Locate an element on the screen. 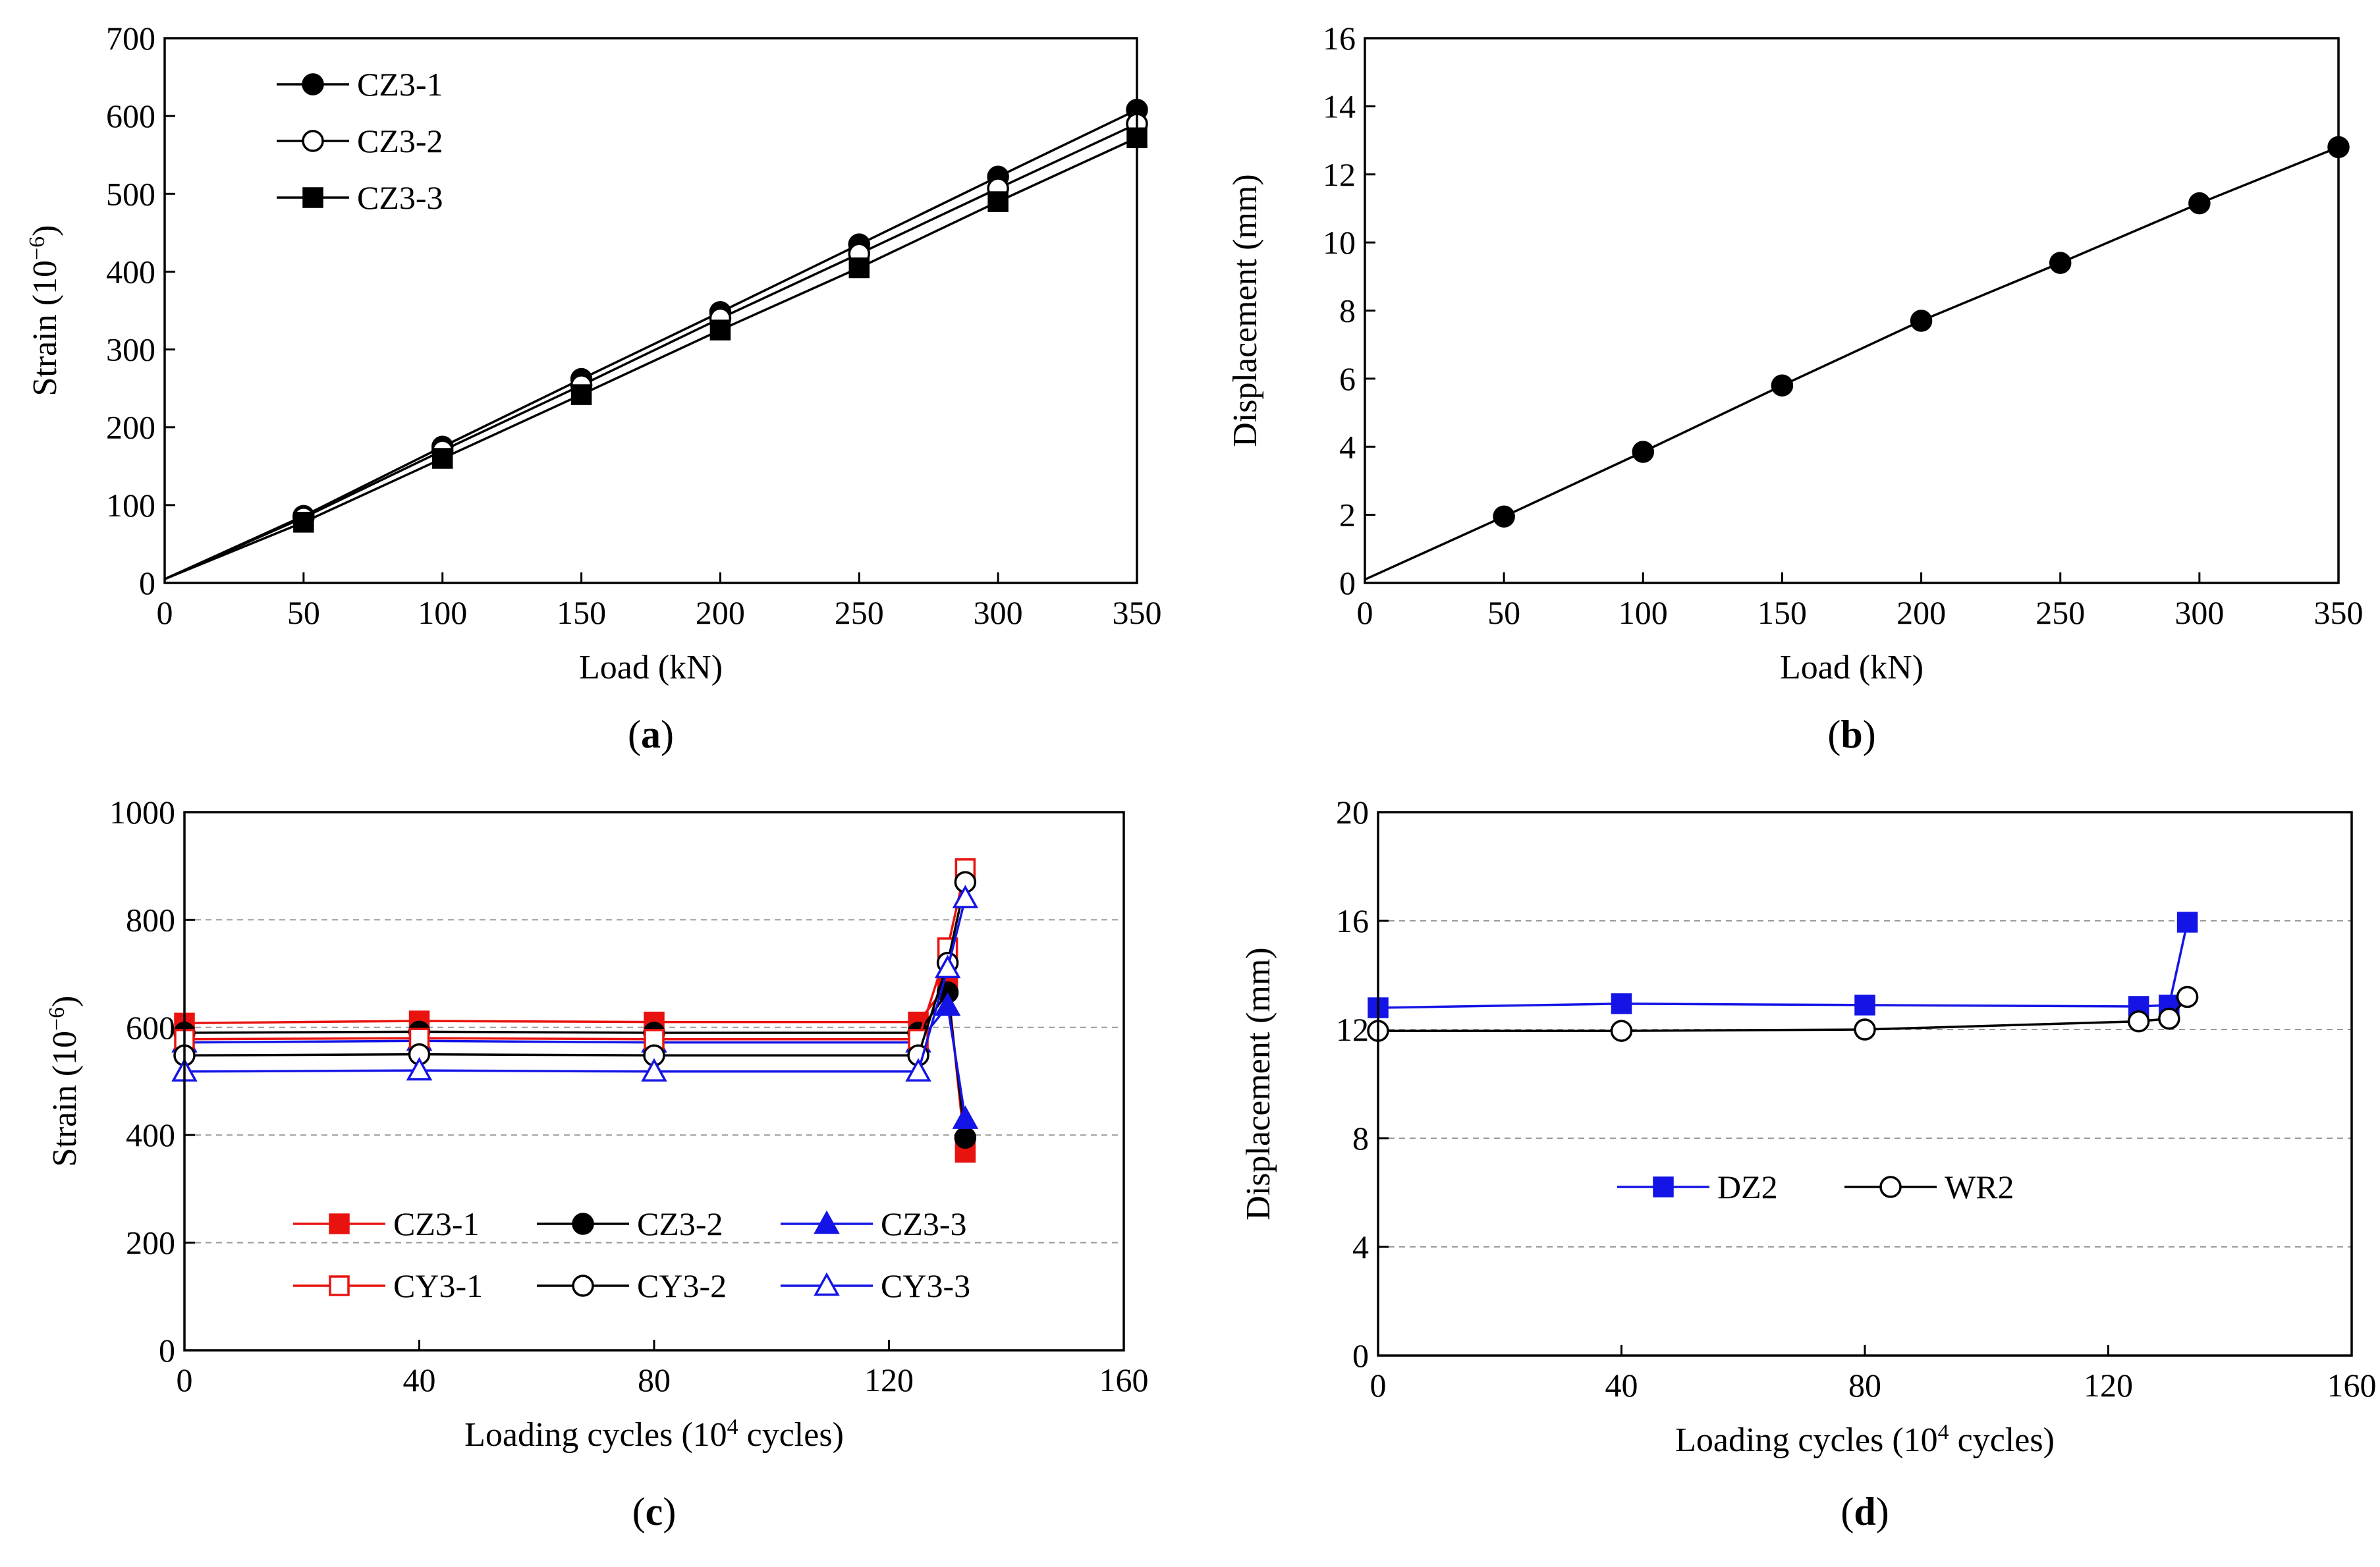  x-tick-label: 250 is located at coordinates (2060, 612).